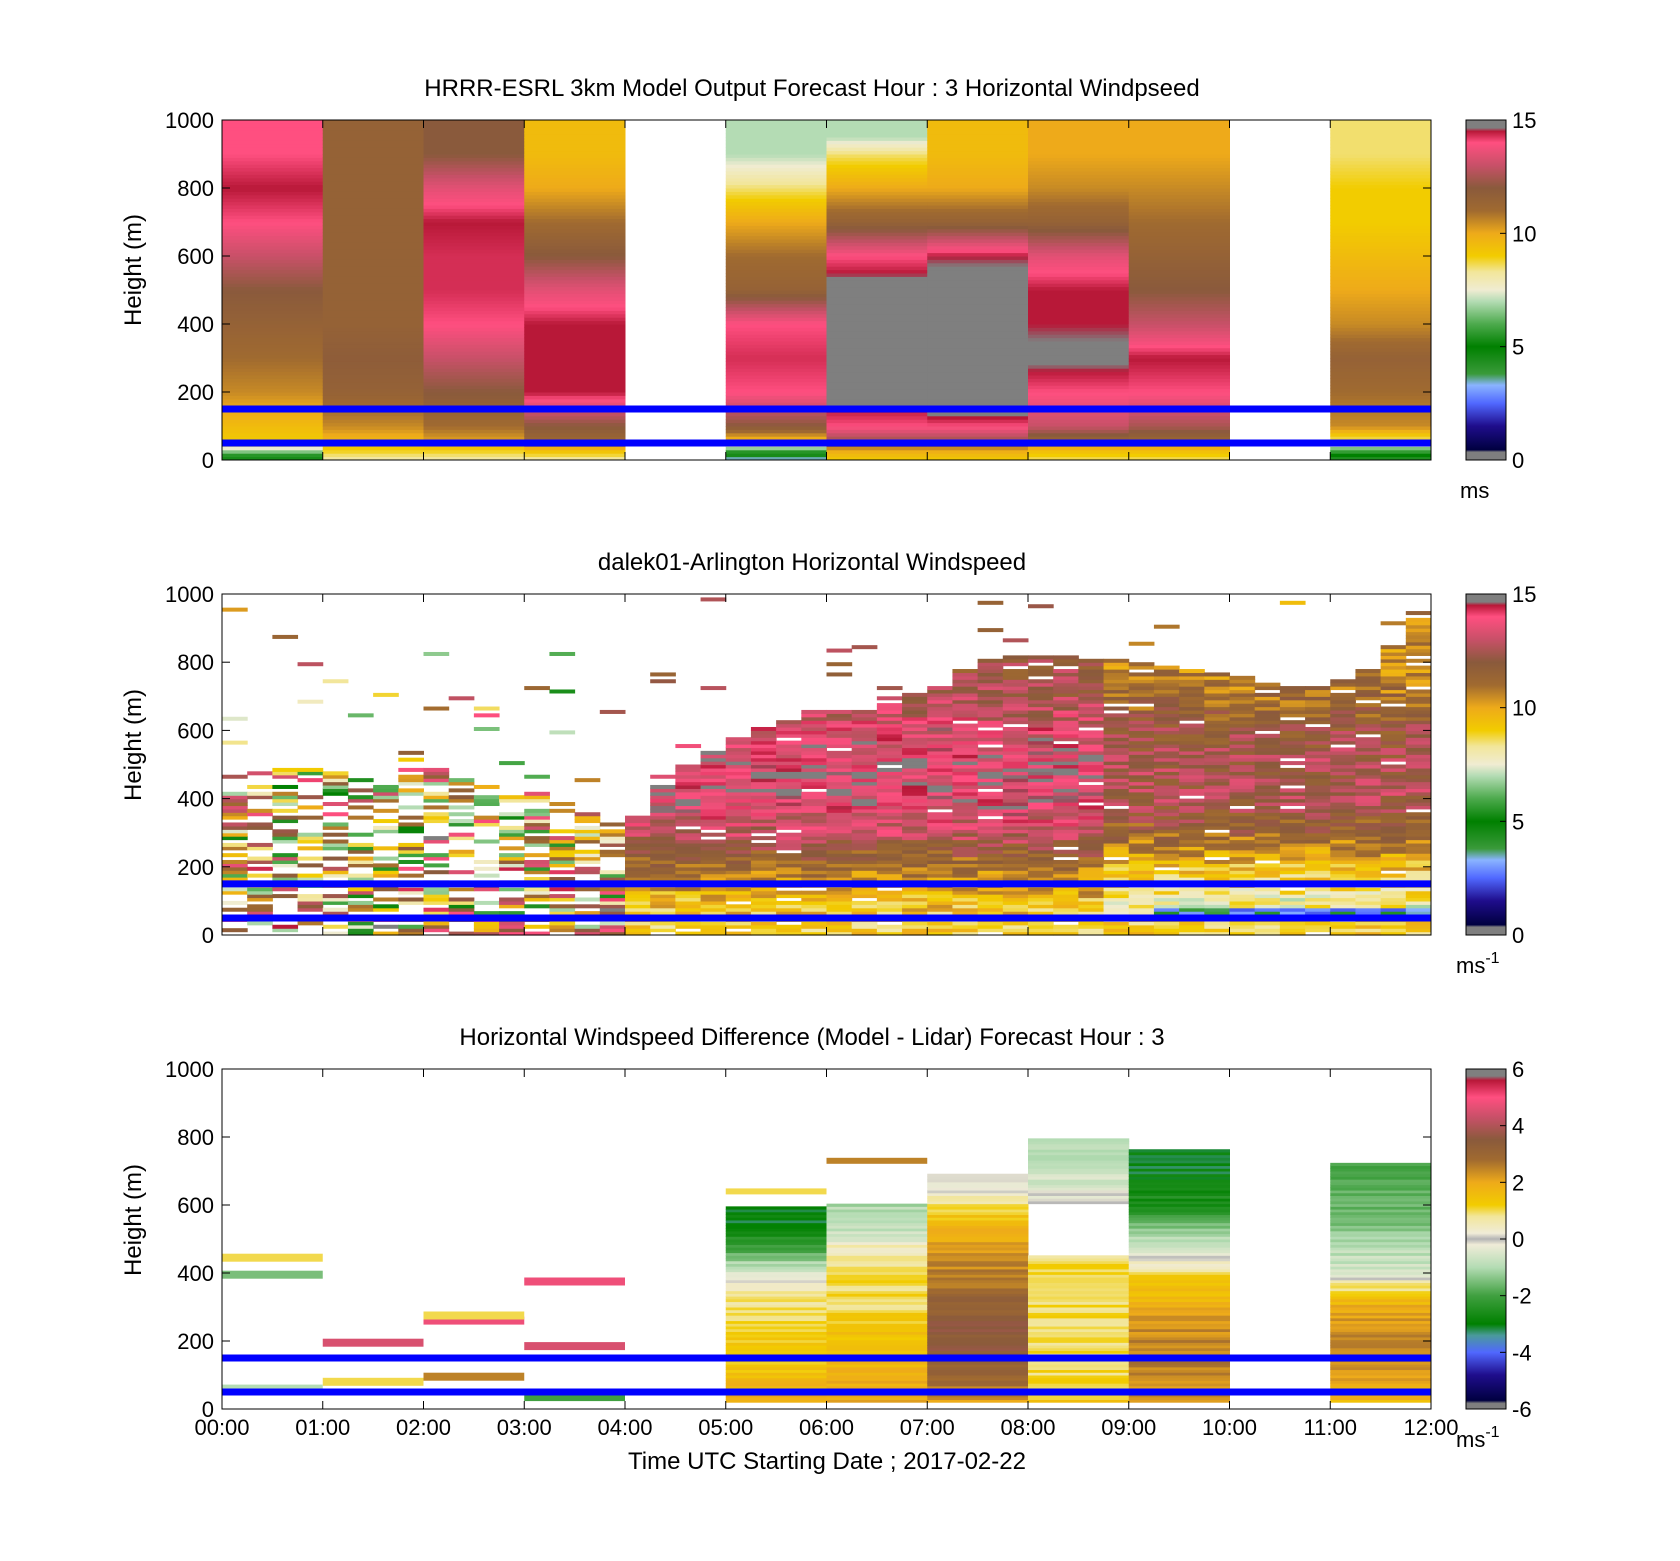  I want to click on y-axis-label: Height (m), so click(133, 745).